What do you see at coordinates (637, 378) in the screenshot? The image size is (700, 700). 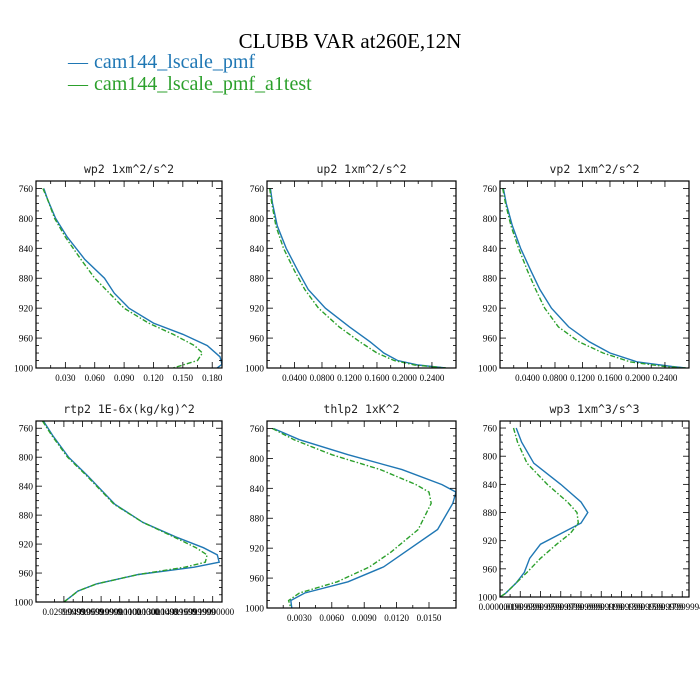 I see `x-tick-label: 0.2000` at bounding box center [637, 378].